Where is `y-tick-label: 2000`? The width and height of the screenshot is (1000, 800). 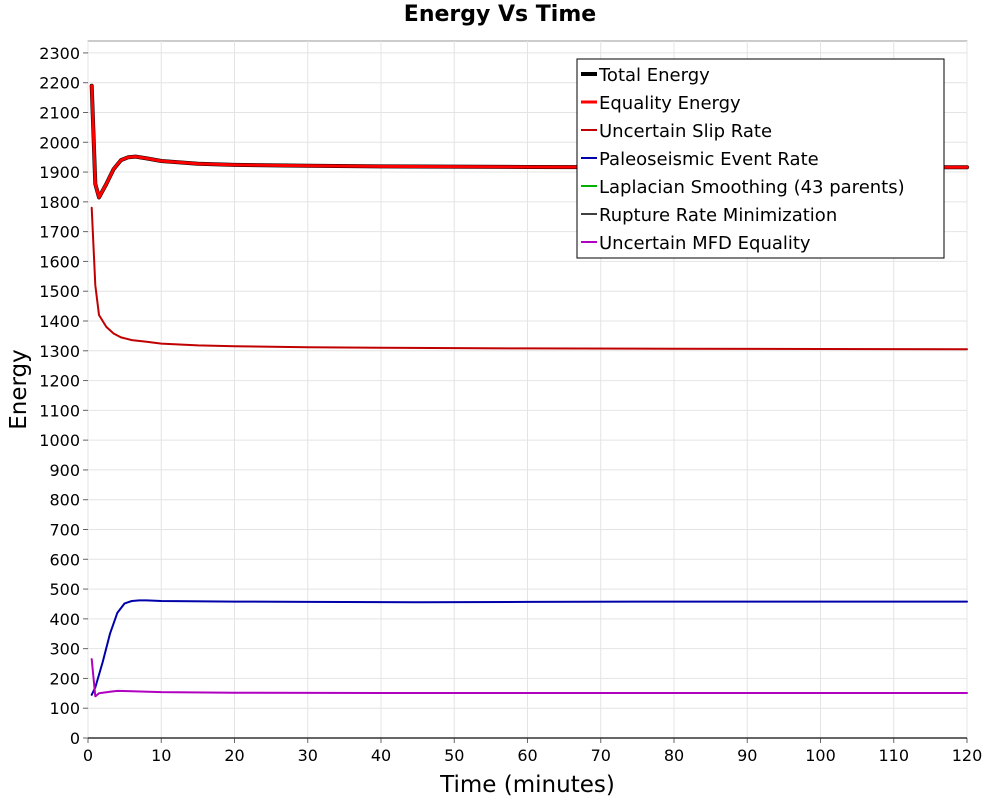
y-tick-label: 2000 is located at coordinates (59, 142).